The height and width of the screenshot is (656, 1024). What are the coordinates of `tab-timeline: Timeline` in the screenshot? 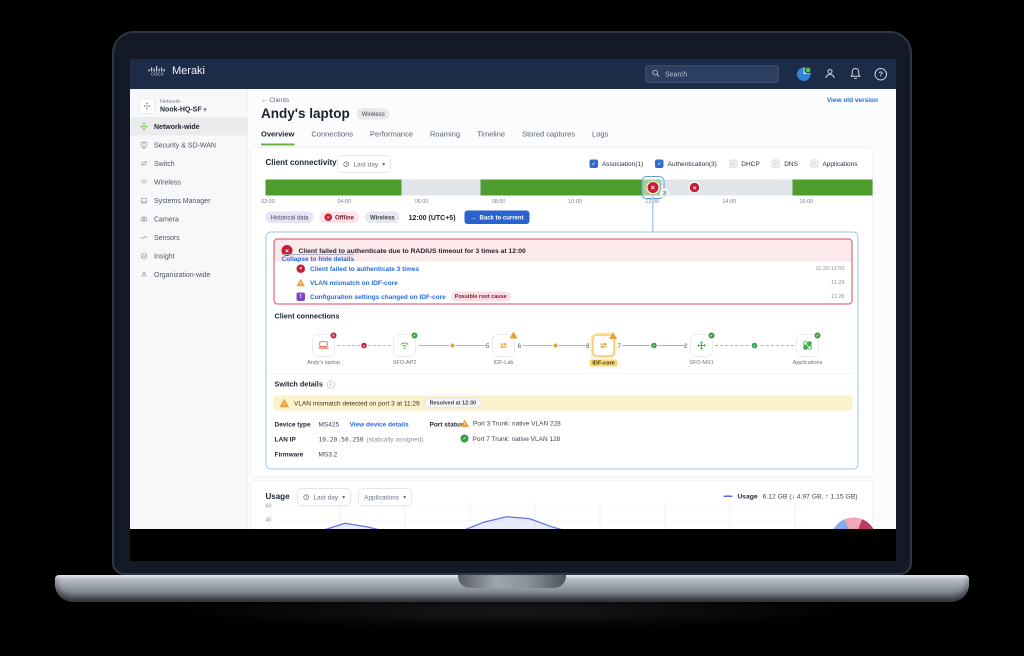 It's located at (491, 134).